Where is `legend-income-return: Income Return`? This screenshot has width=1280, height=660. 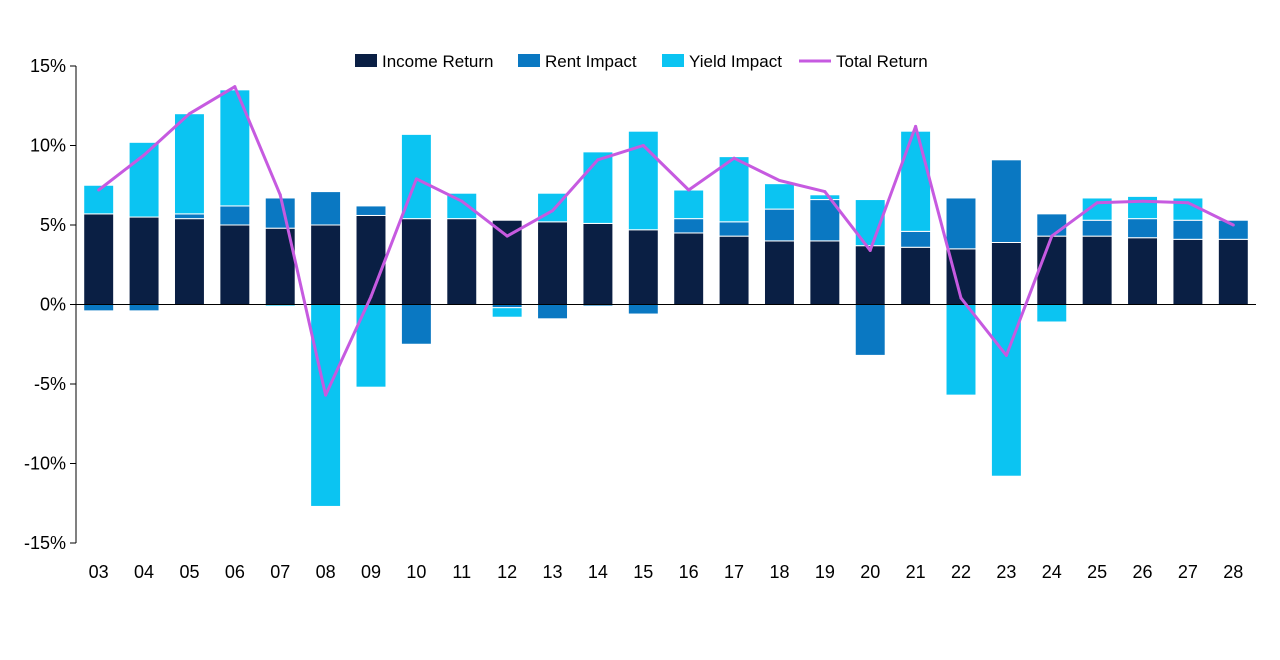
legend-income-return: Income Return is located at coordinates (424, 61).